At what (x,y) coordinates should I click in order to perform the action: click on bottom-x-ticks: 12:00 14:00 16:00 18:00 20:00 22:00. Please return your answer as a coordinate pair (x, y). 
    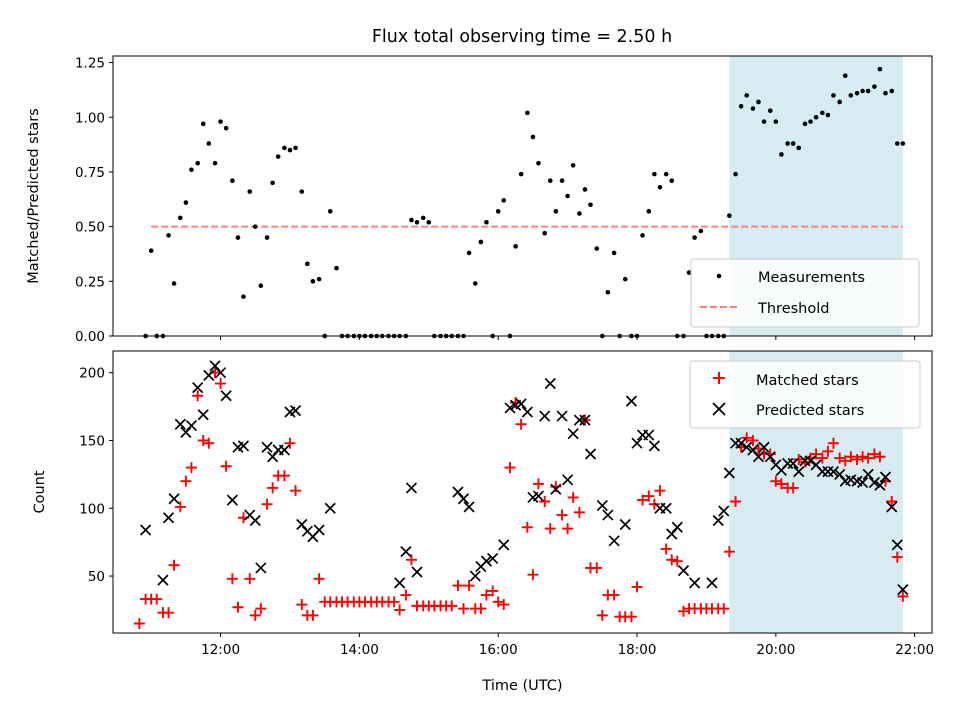
    Looking at the image, I should click on (567, 645).